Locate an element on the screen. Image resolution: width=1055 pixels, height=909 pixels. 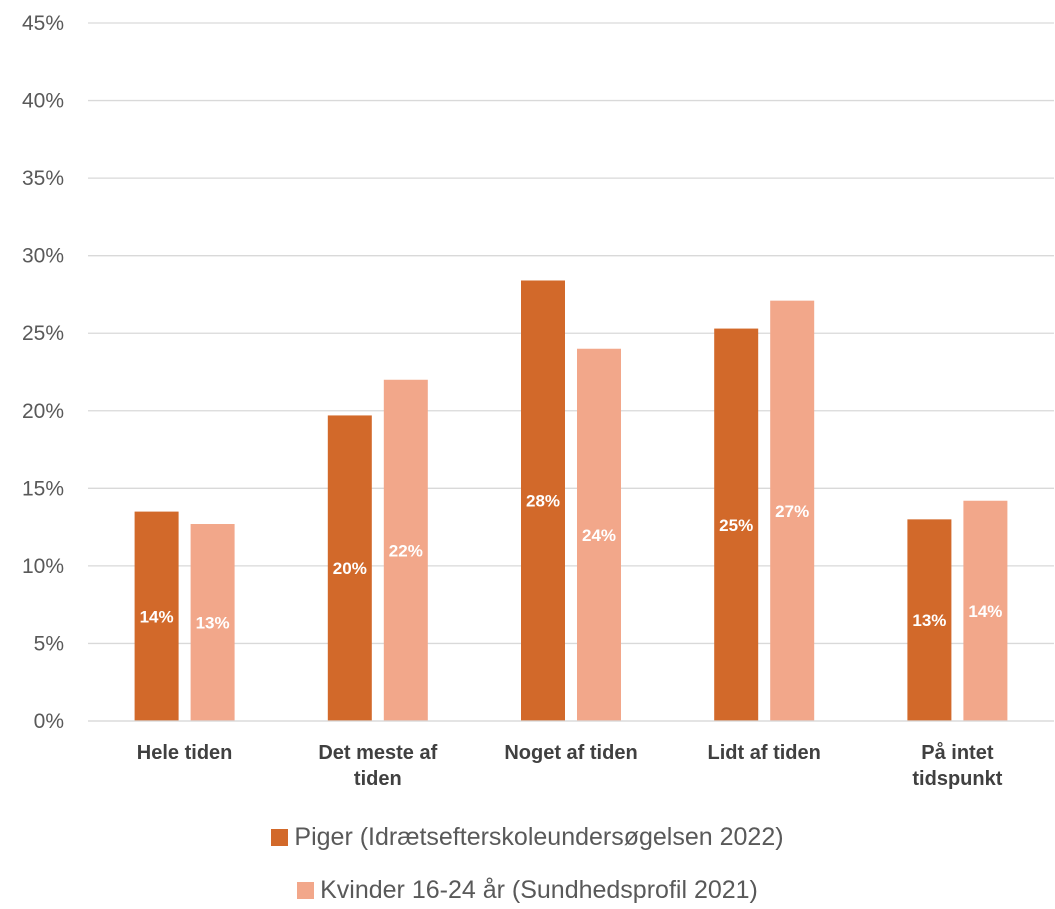
y-tick-label: 20% is located at coordinates (43, 411).